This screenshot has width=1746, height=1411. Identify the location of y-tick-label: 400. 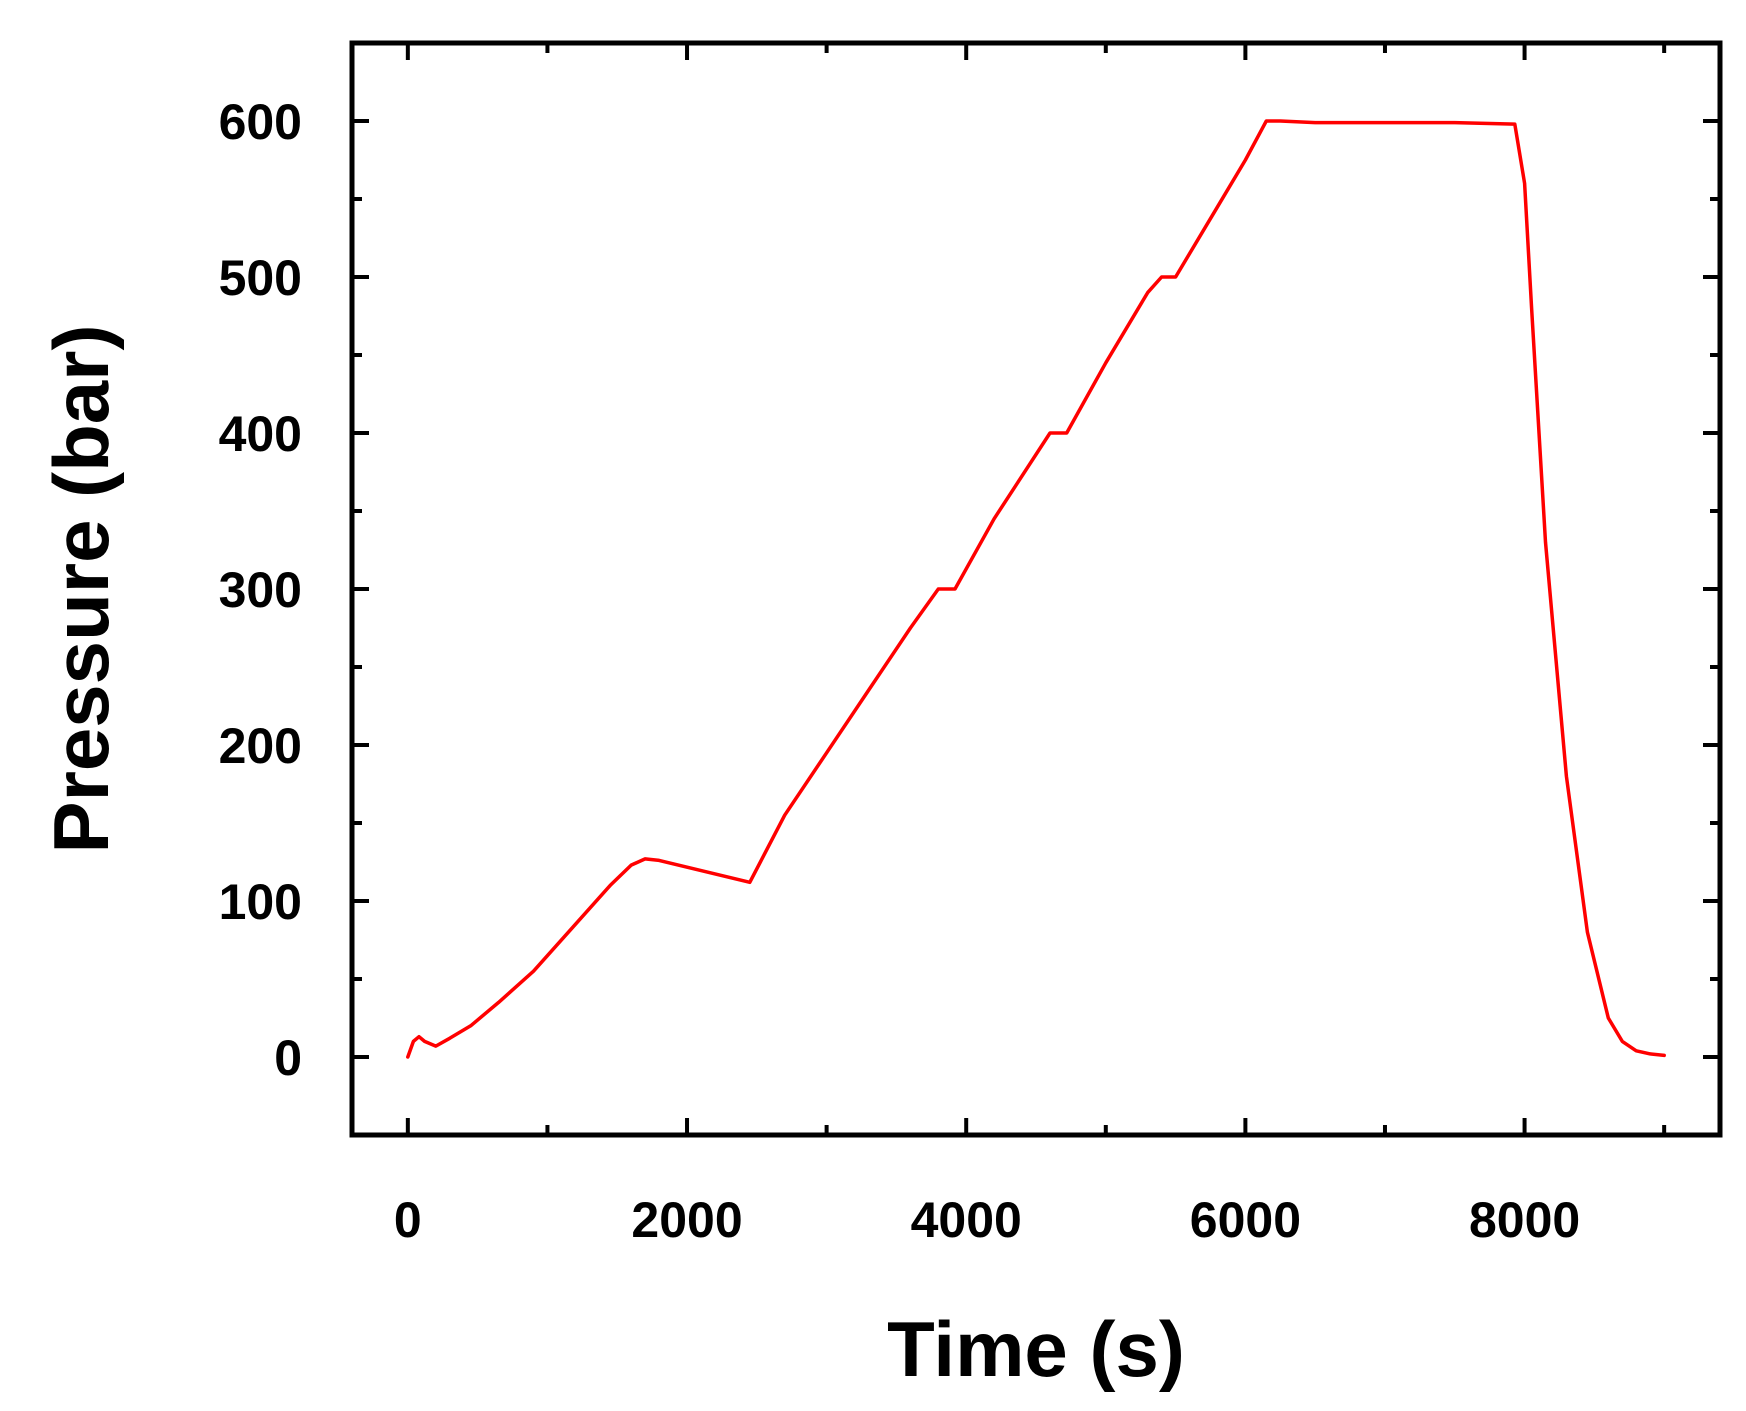
(260, 434).